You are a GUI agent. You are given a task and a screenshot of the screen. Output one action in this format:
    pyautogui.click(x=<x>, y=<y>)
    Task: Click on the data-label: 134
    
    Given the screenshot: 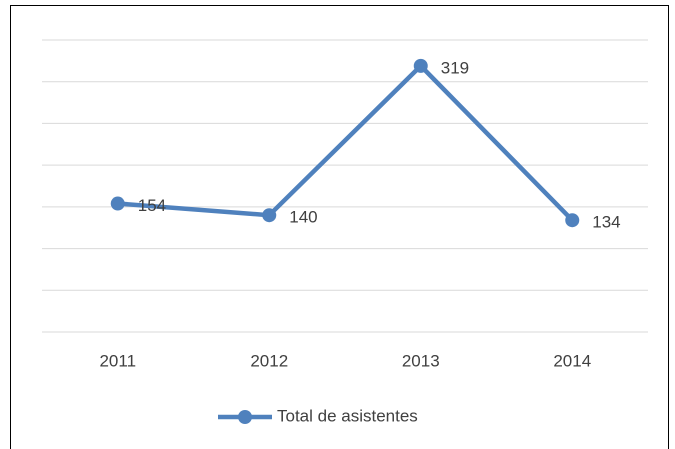 What is the action you would take?
    pyautogui.click(x=606, y=222)
    